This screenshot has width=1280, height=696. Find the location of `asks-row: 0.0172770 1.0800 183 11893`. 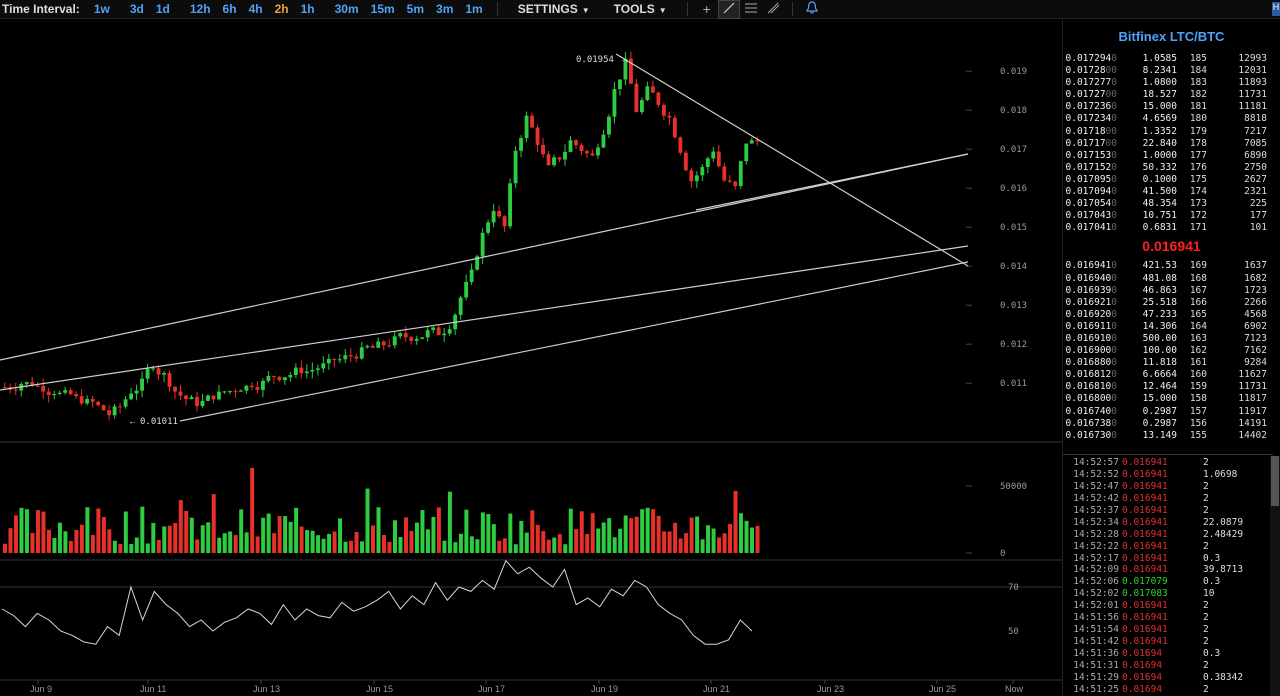

asks-row: 0.0172770 1.0800 183 11893 is located at coordinates (1171, 83).